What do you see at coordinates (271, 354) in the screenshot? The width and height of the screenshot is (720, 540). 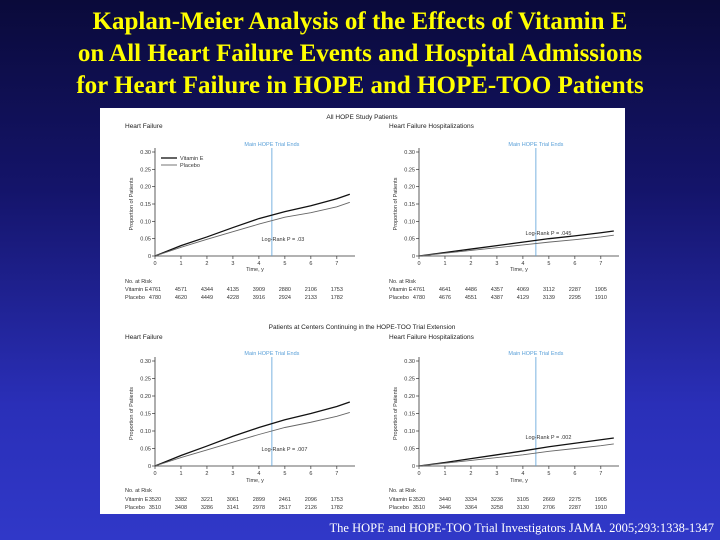 I see `panel-3-trial-end-label: Main HOPE Trial Ends` at bounding box center [271, 354].